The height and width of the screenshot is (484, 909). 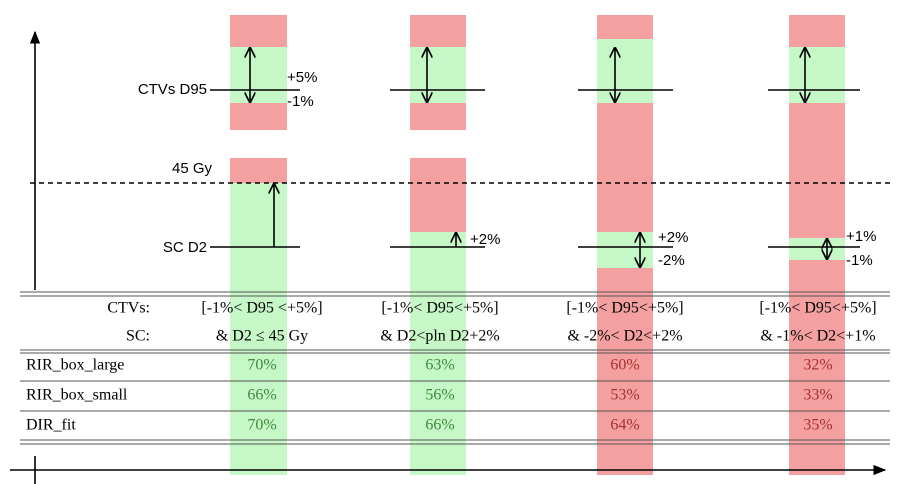 What do you see at coordinates (859, 260) in the screenshot?
I see `sc-annotation: -1%` at bounding box center [859, 260].